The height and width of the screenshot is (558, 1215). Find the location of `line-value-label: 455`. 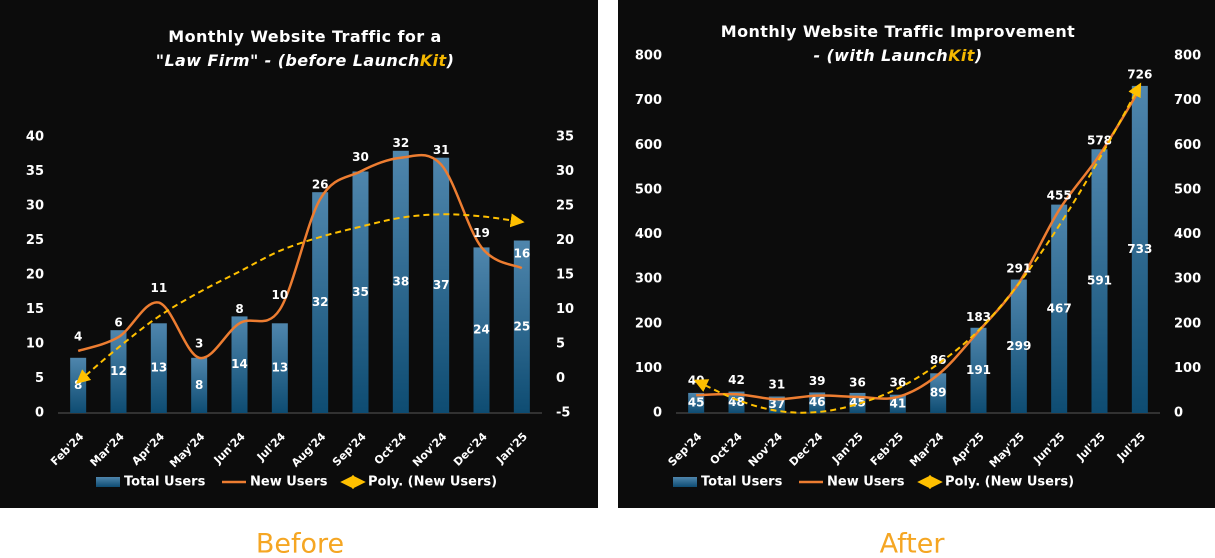

line-value-label: 455 is located at coordinates (1059, 195).